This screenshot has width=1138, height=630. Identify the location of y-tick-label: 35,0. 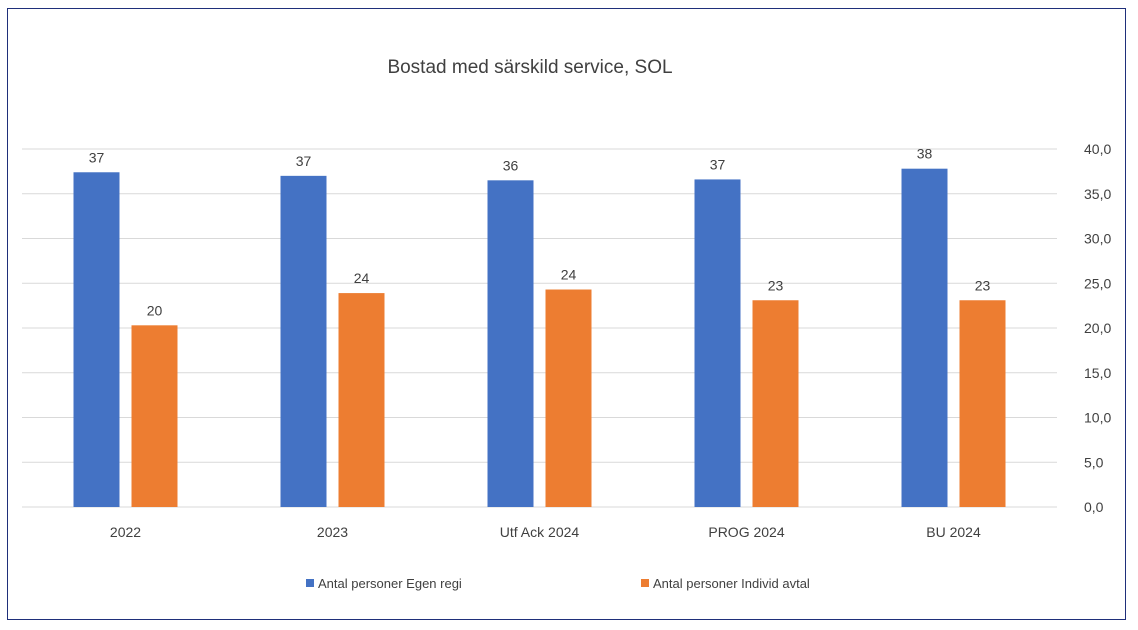
(1097, 194).